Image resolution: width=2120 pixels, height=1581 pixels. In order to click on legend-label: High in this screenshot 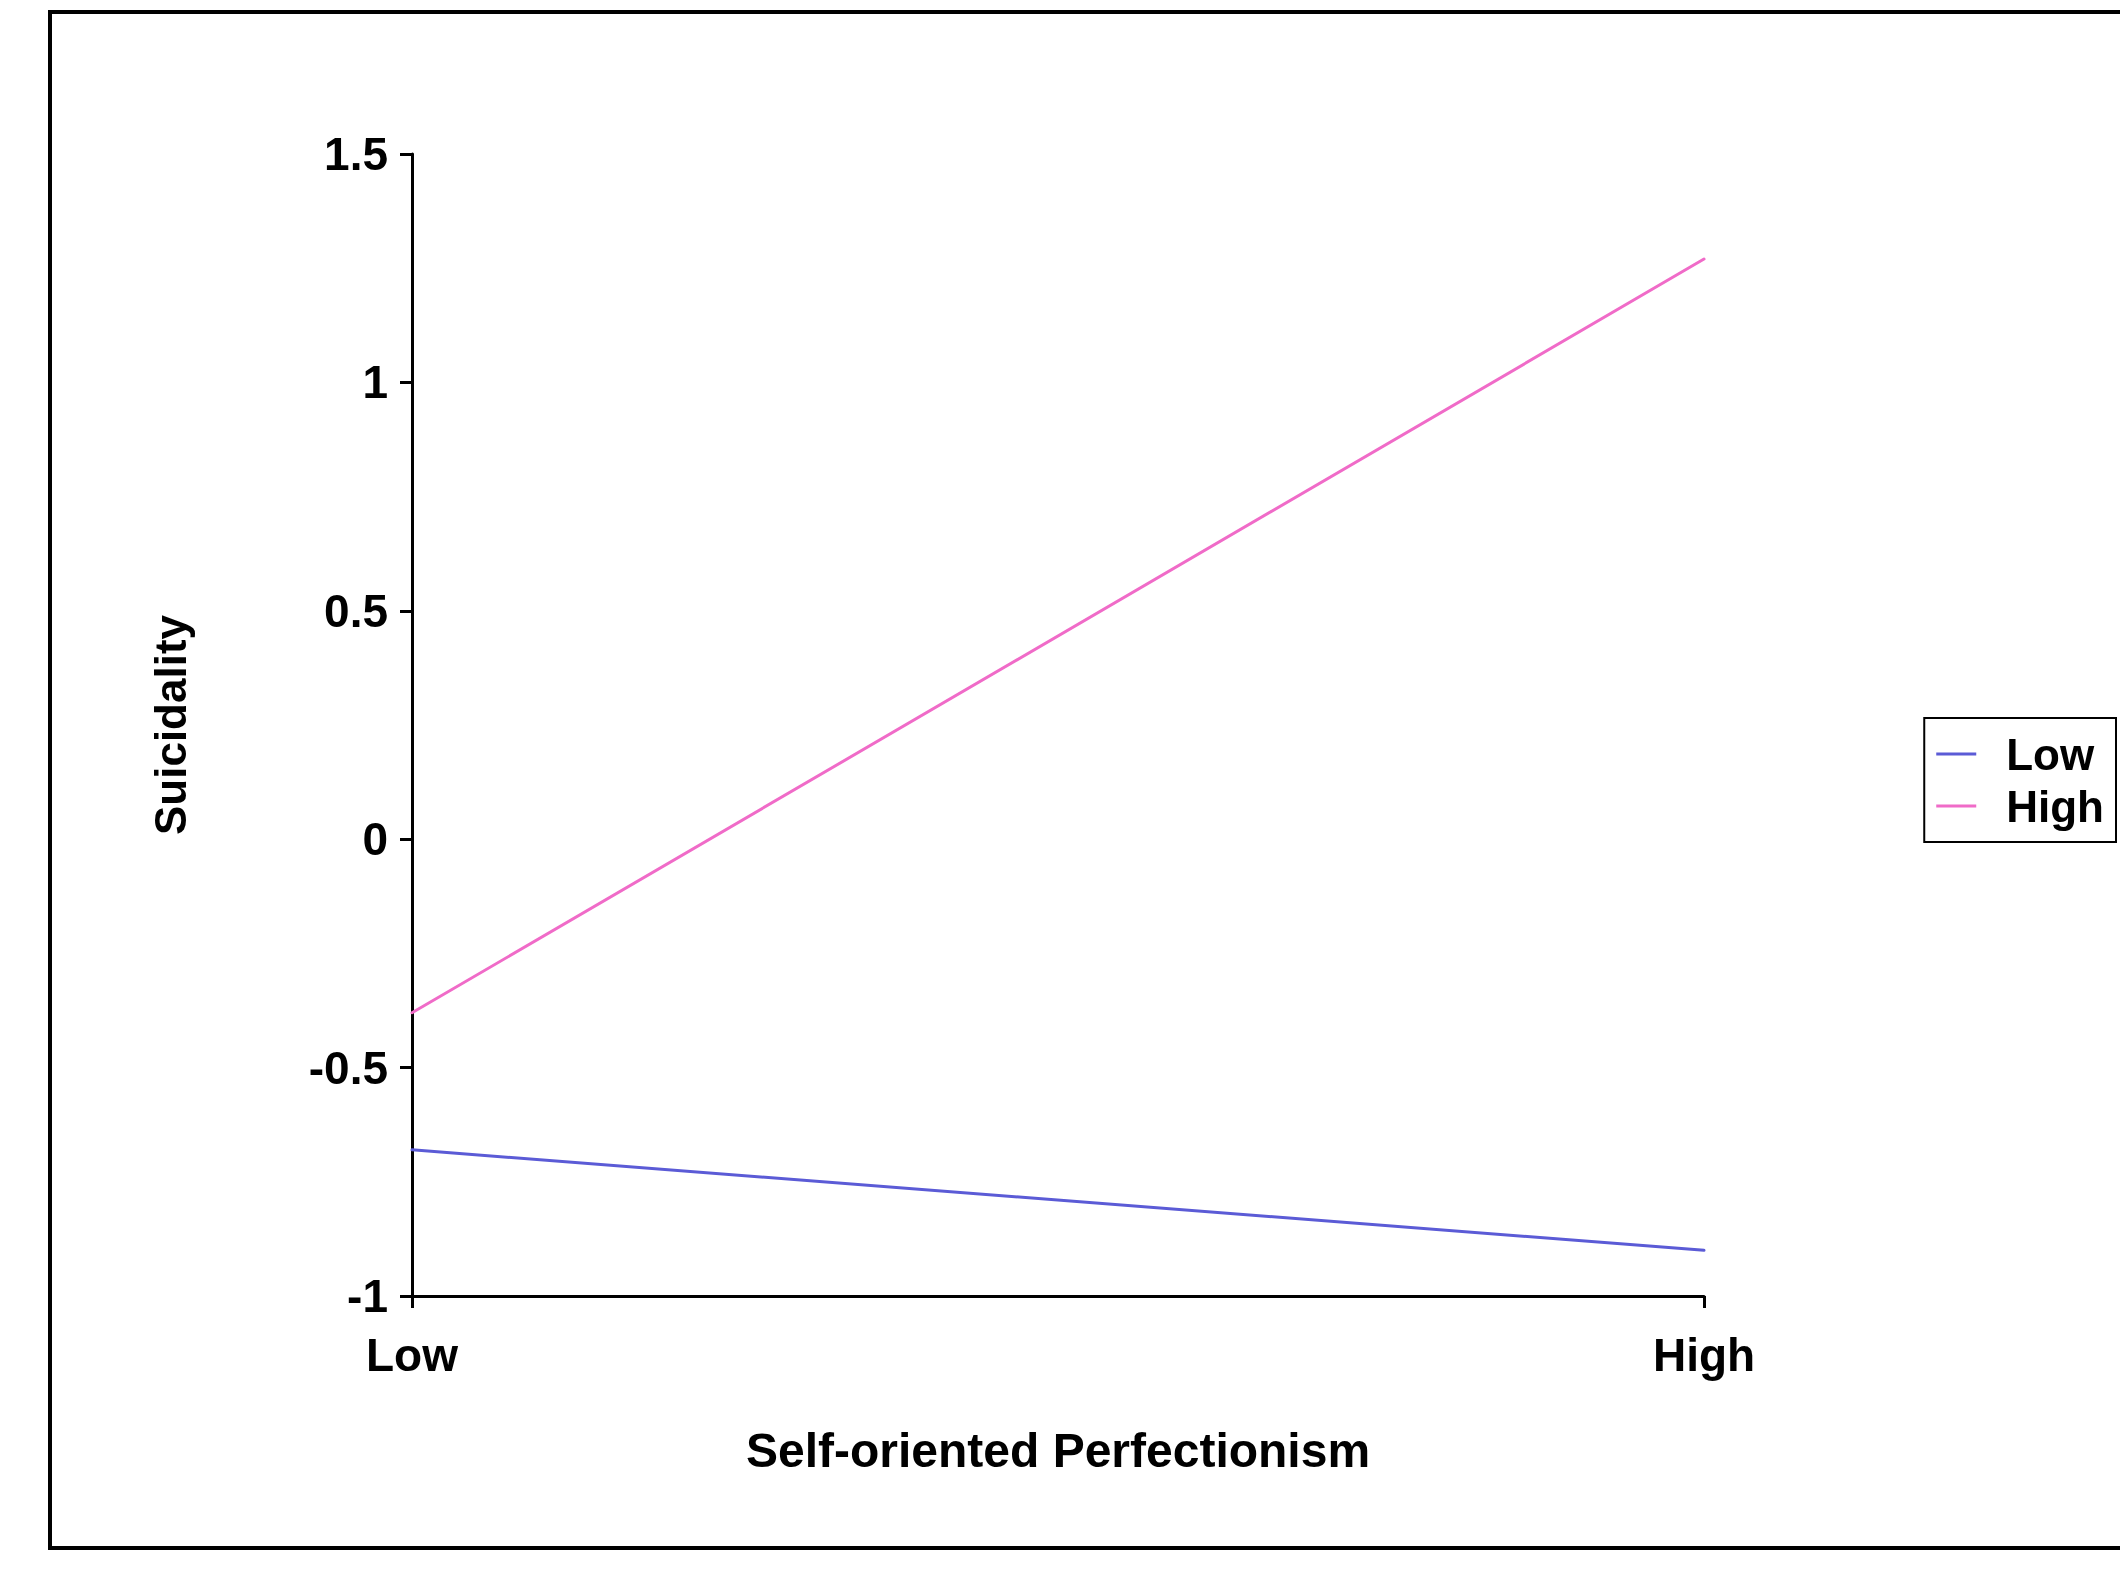, I will do `click(2055, 806)`.